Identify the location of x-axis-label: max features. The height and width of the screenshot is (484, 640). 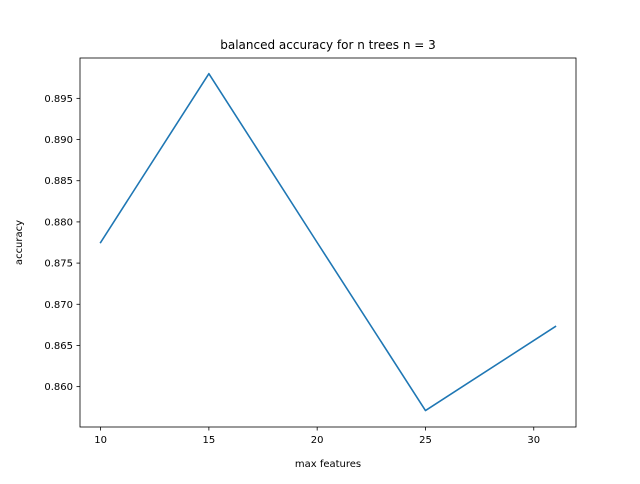
(328, 464).